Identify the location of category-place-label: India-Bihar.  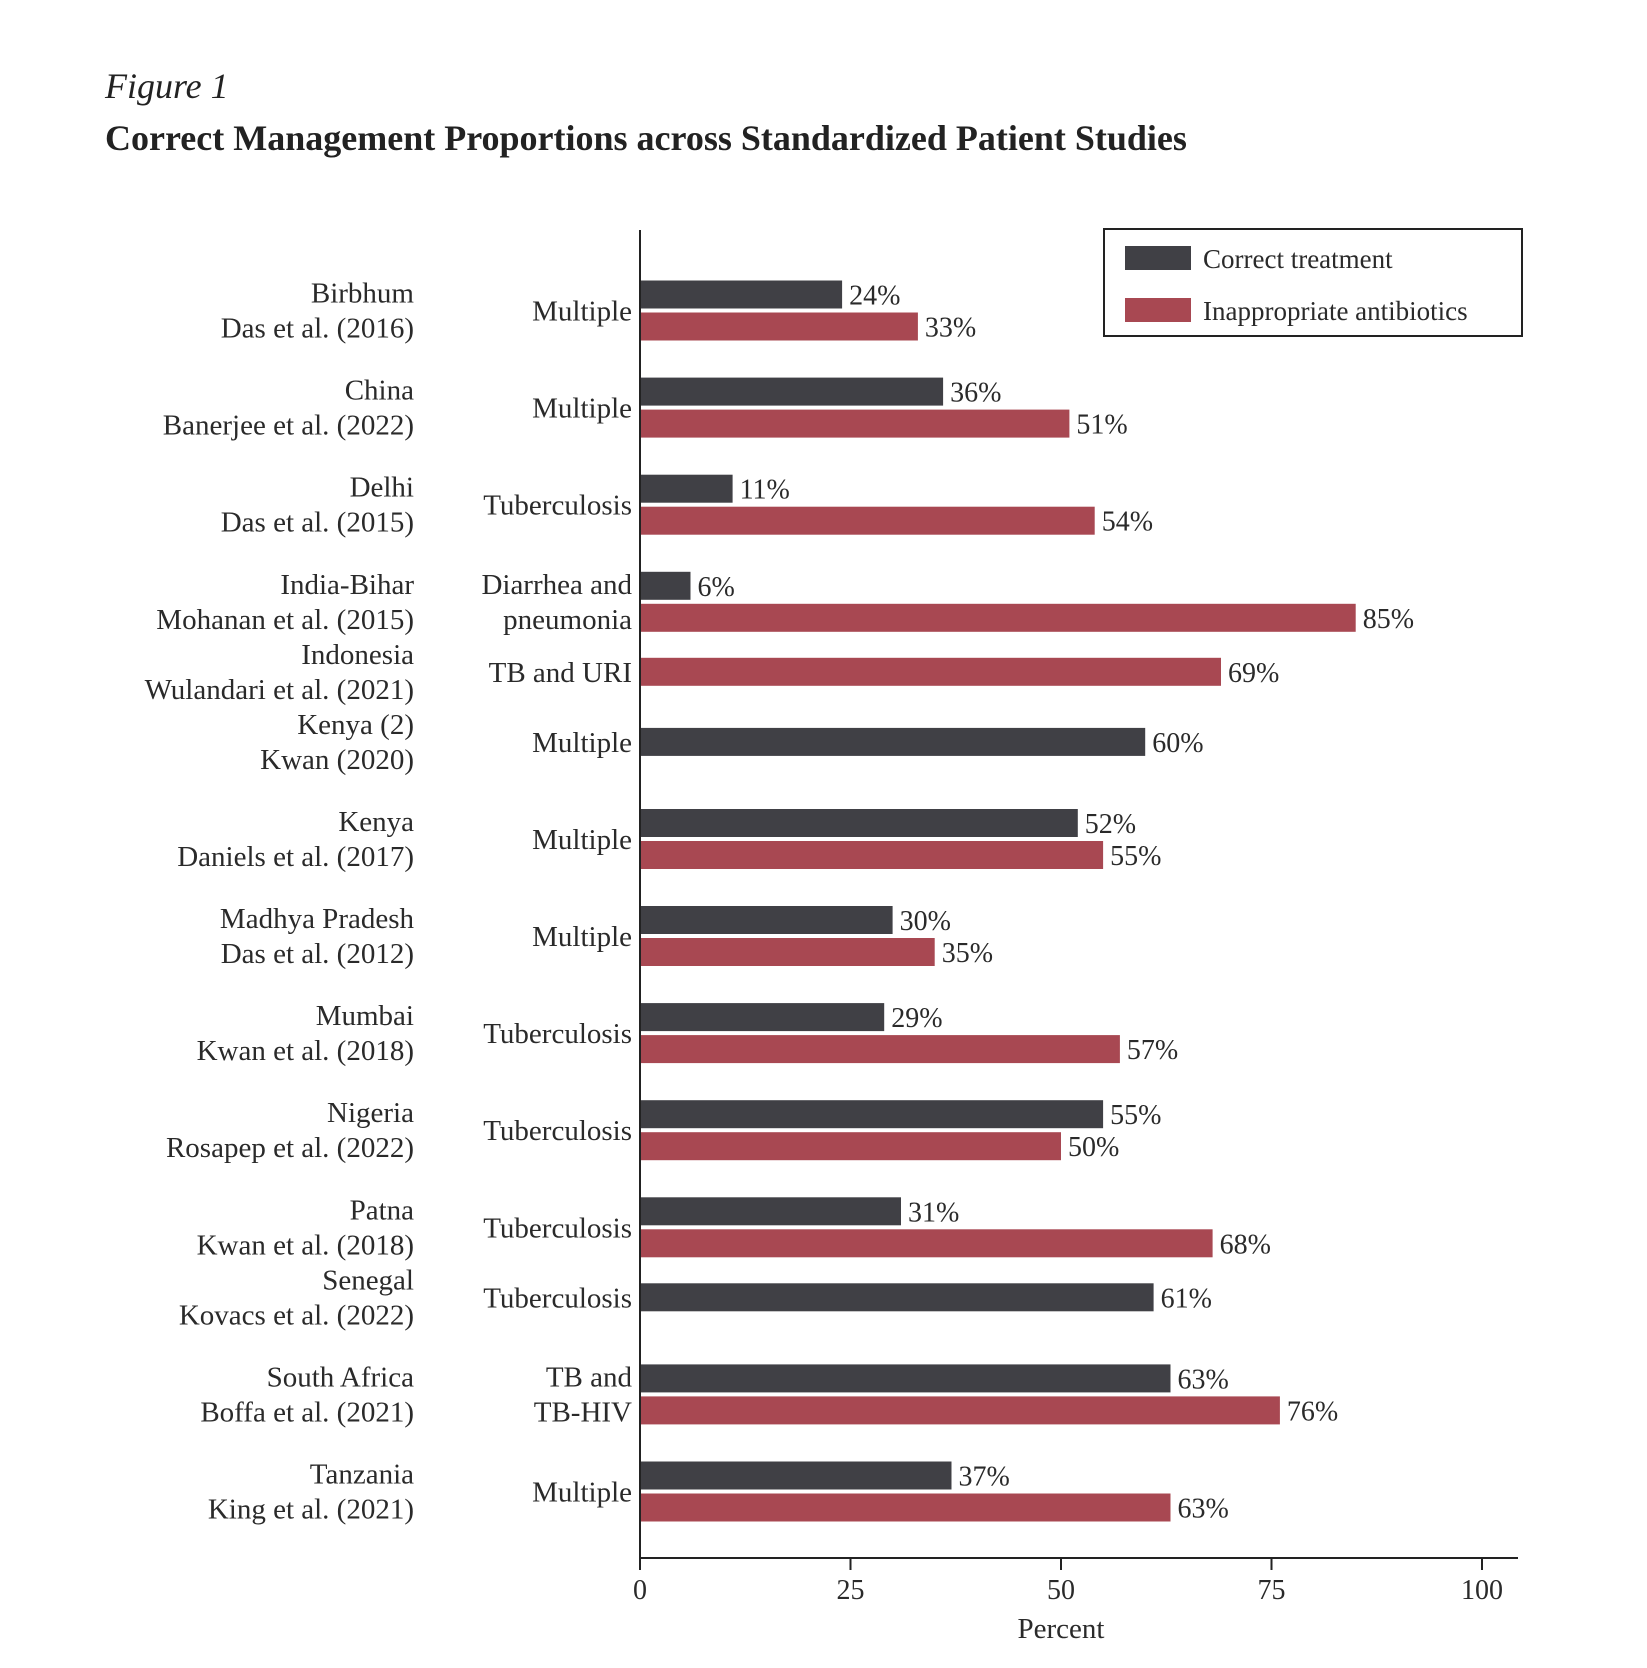
(347, 585).